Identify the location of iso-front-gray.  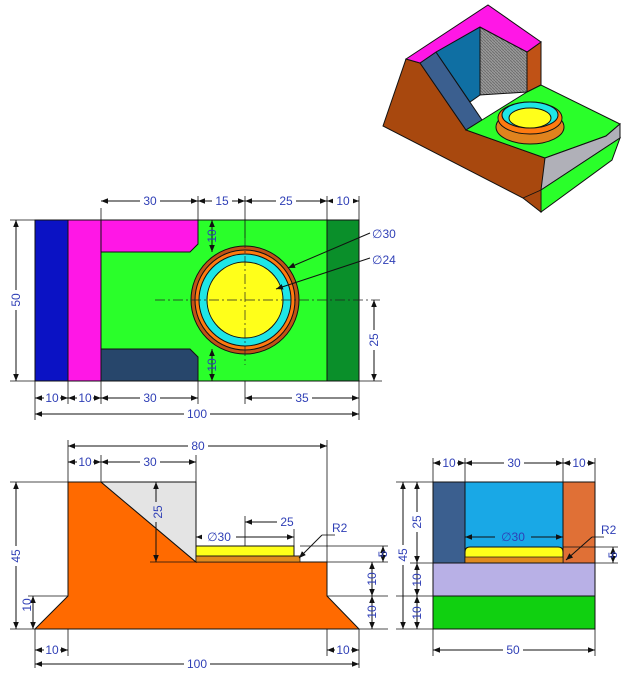
(580, 157).